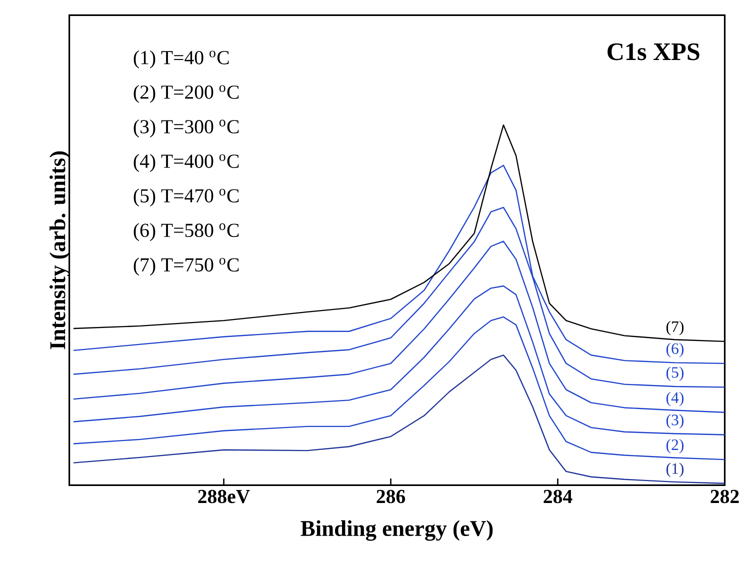 Image resolution: width=744 pixels, height=562 pixels. What do you see at coordinates (654, 51) in the screenshot?
I see `chart-title: C1s XPS` at bounding box center [654, 51].